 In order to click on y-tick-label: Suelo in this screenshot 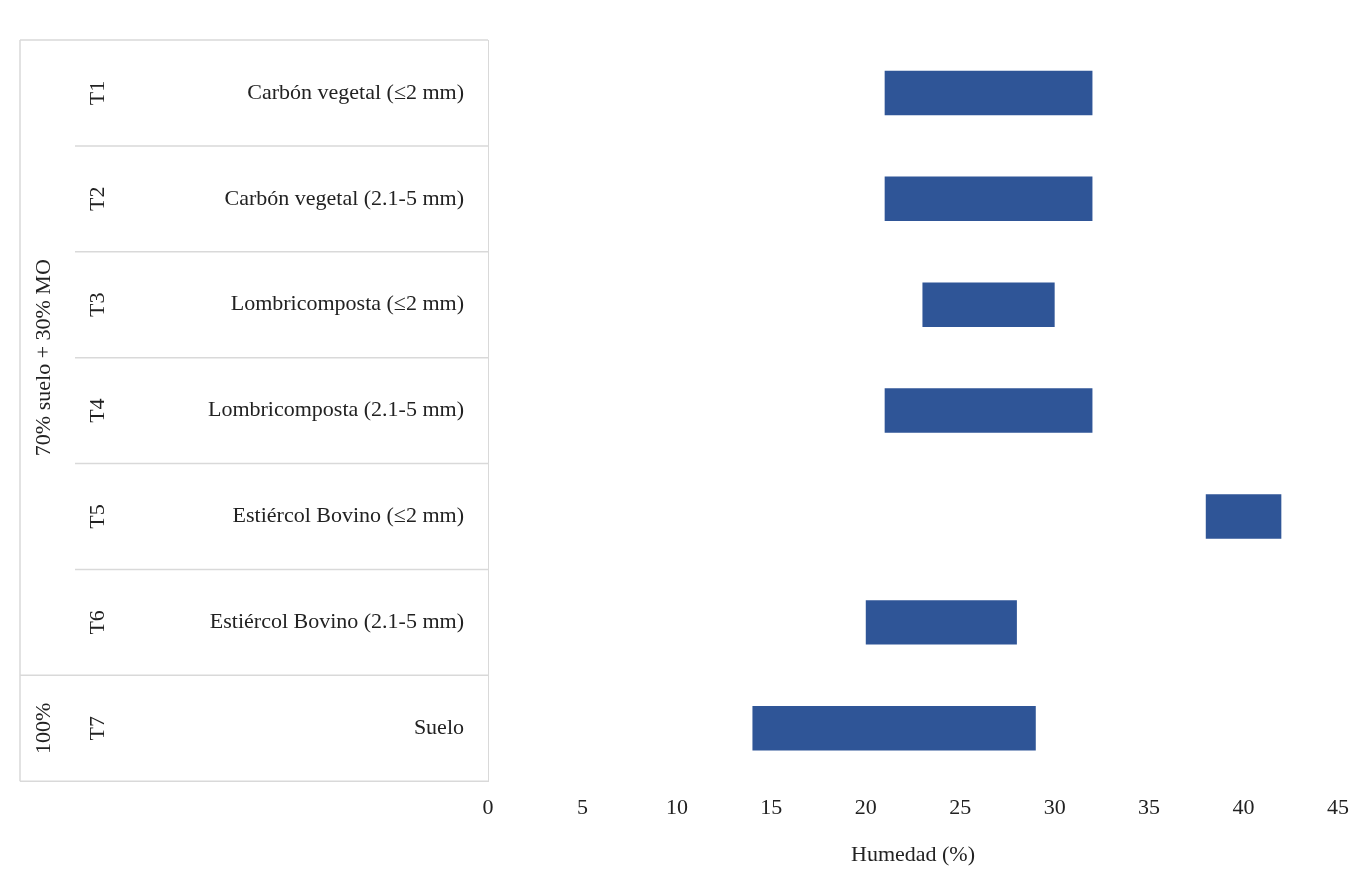, I will do `click(438, 727)`.